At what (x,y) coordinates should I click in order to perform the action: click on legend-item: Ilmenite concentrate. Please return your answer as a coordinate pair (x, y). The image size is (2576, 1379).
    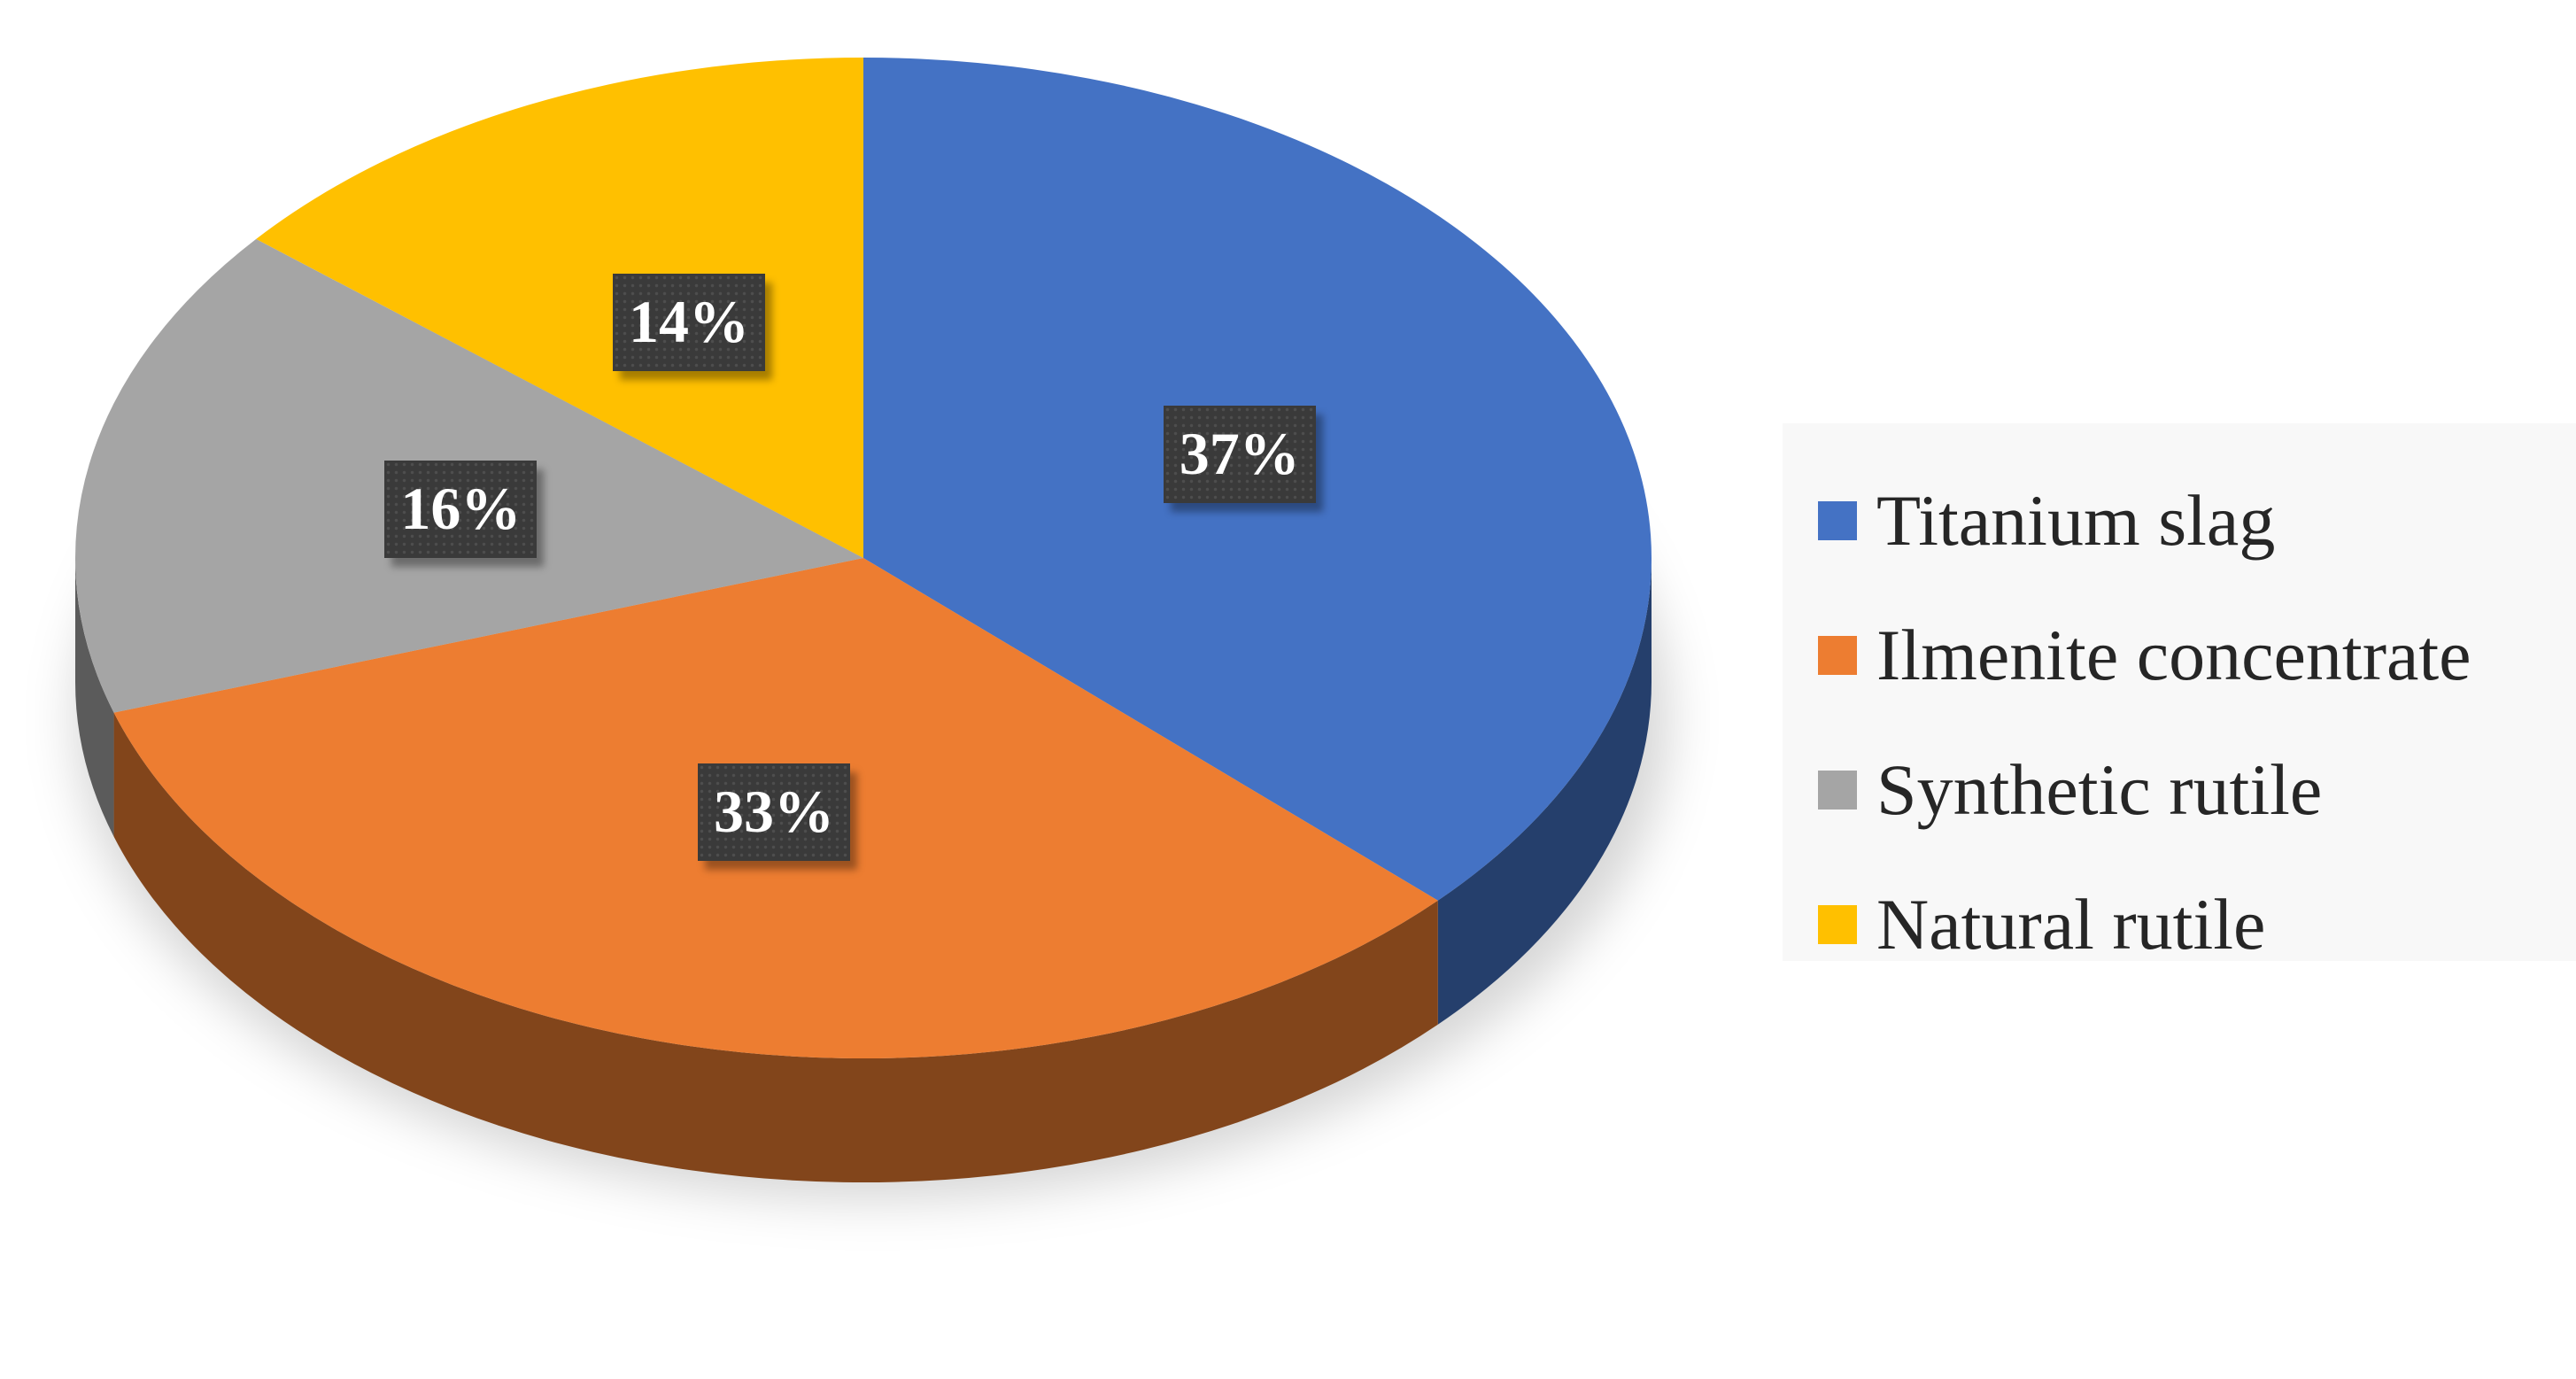
    Looking at the image, I should click on (2197, 655).